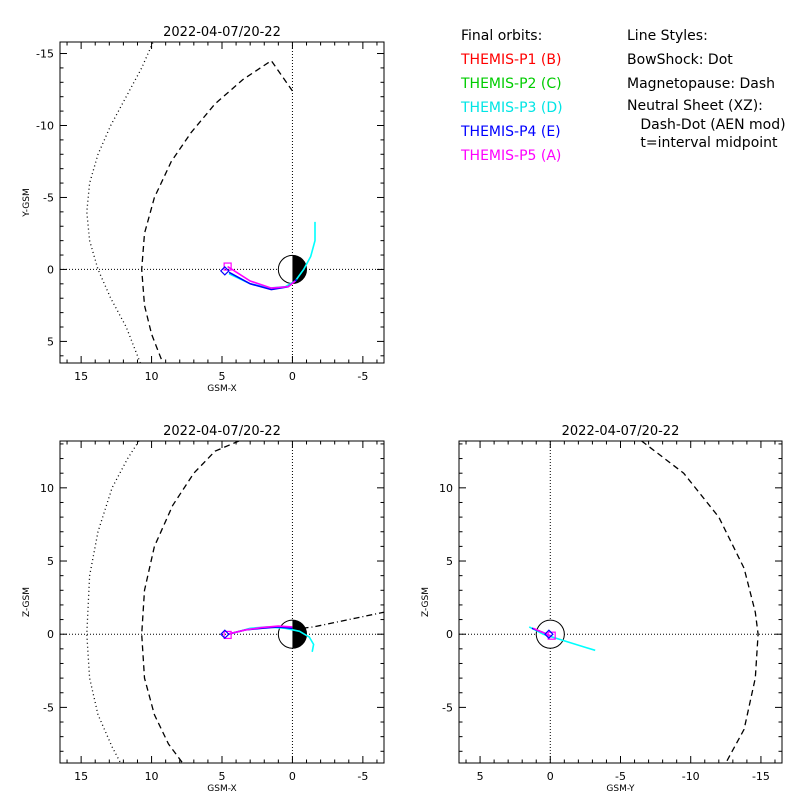 This screenshot has height=800, width=800. Describe the element at coordinates (706, 125) in the screenshot. I see `line-style-neutral-sheet-desc: Dash-Dot (AEN mod)` at that location.